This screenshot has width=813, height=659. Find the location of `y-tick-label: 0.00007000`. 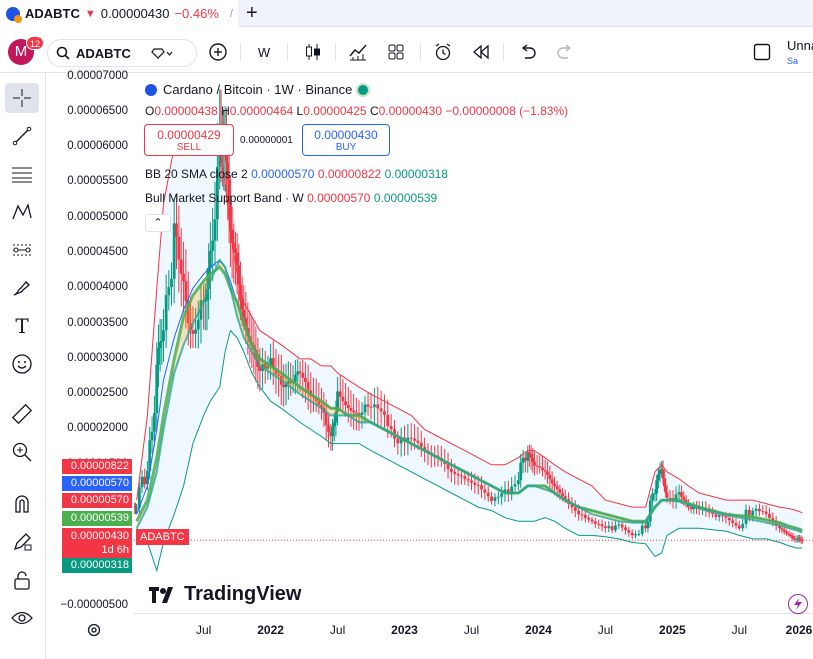

y-tick-label: 0.00007000 is located at coordinates (97, 75).